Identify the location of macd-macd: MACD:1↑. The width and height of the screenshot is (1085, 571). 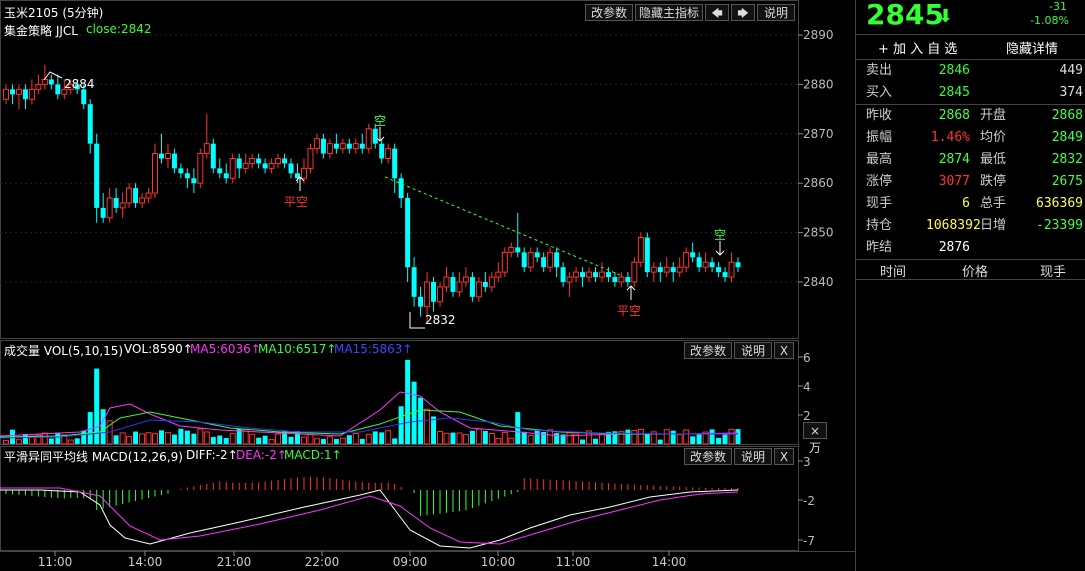
(313, 455).